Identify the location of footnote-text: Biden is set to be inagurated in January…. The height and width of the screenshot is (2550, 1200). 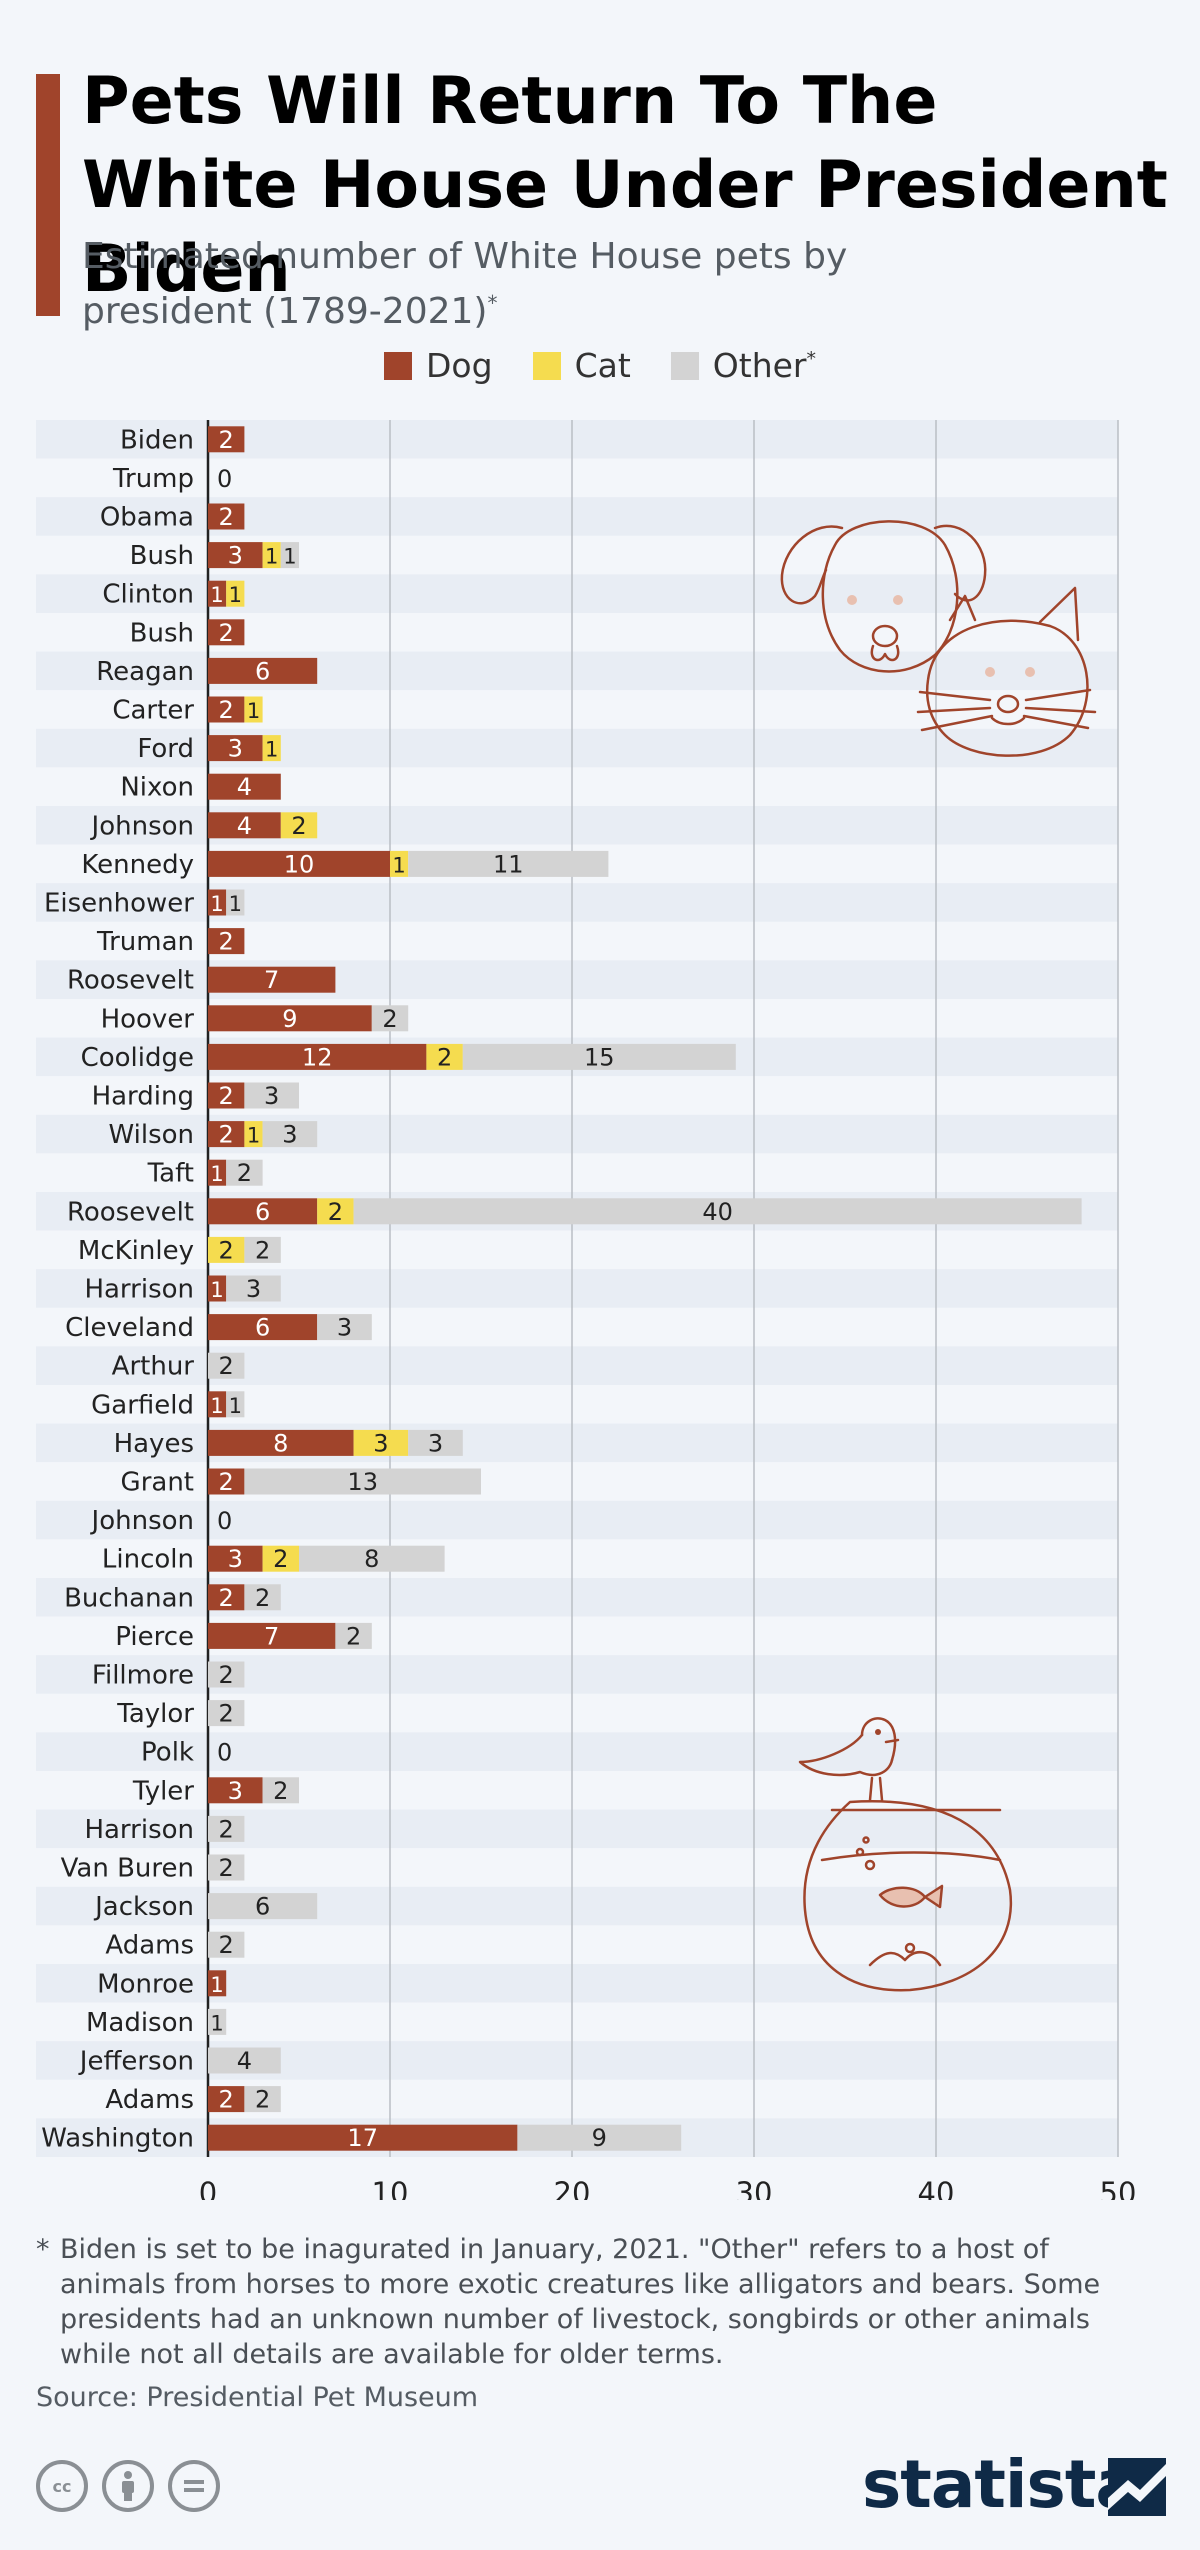
(580, 2302).